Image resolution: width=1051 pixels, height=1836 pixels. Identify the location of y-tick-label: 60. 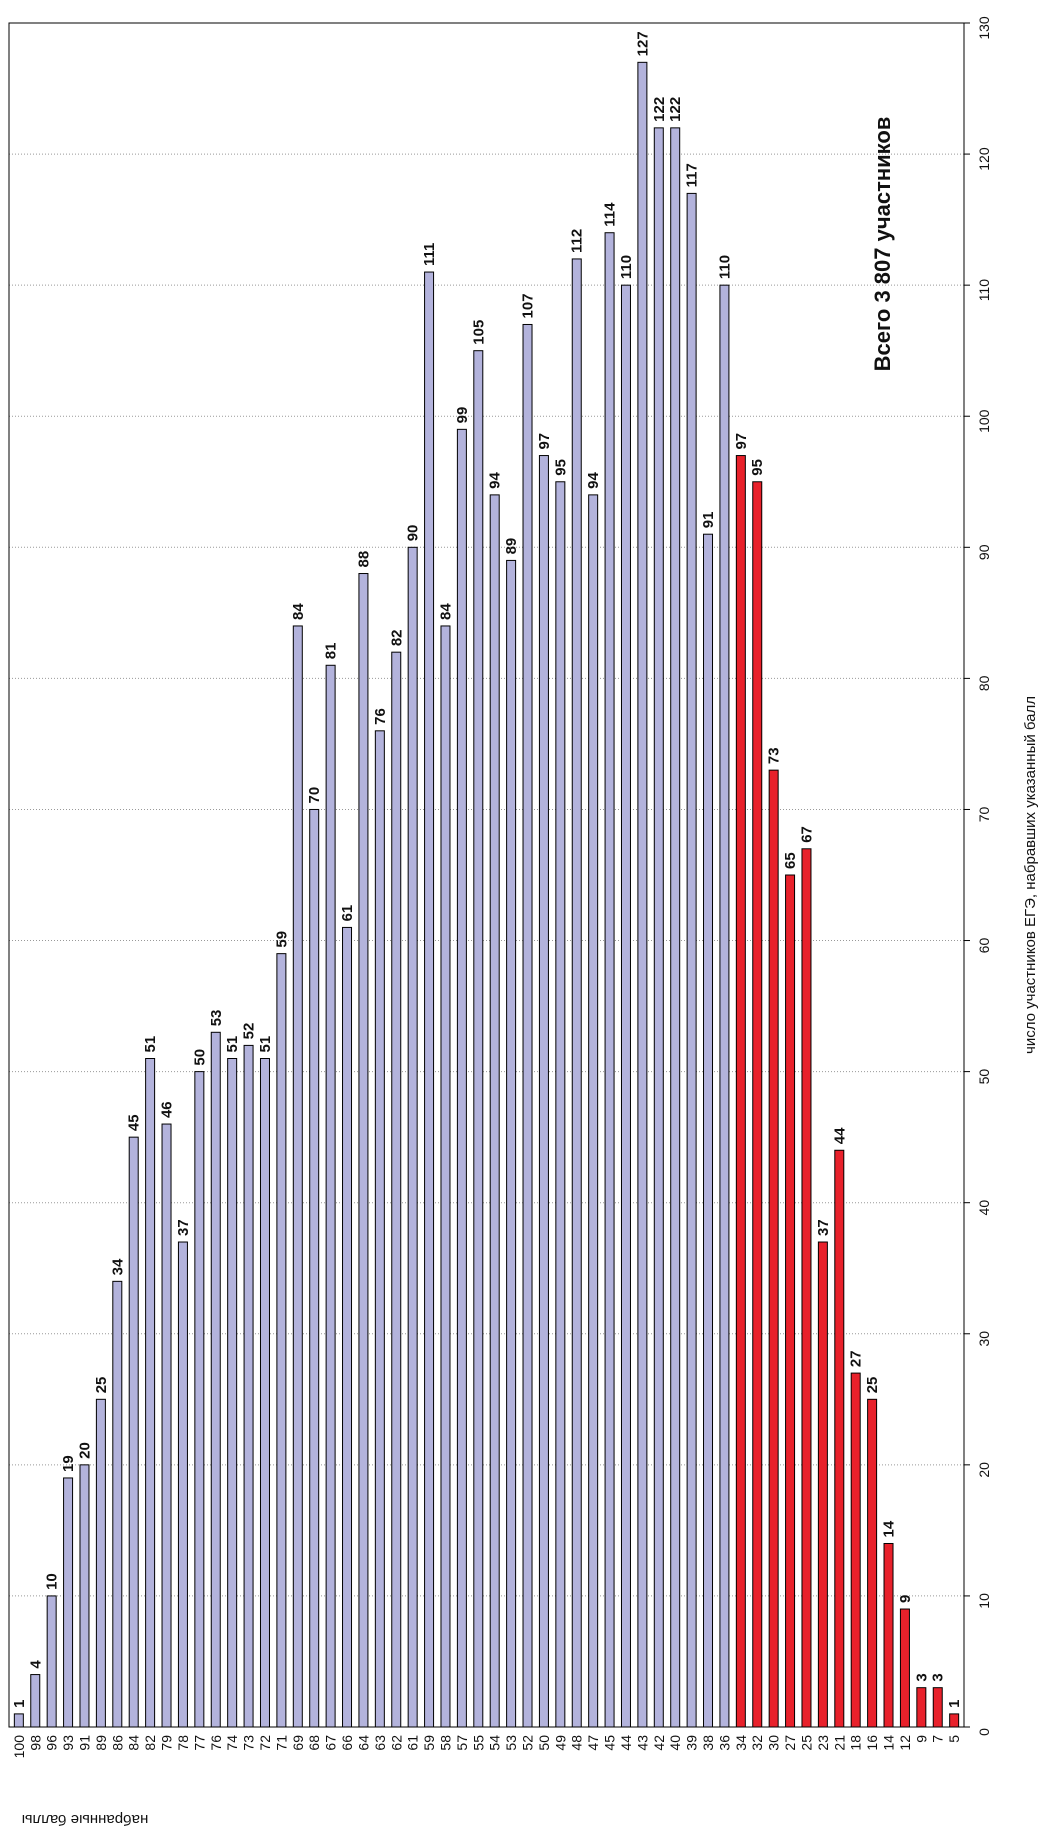
(984, 946).